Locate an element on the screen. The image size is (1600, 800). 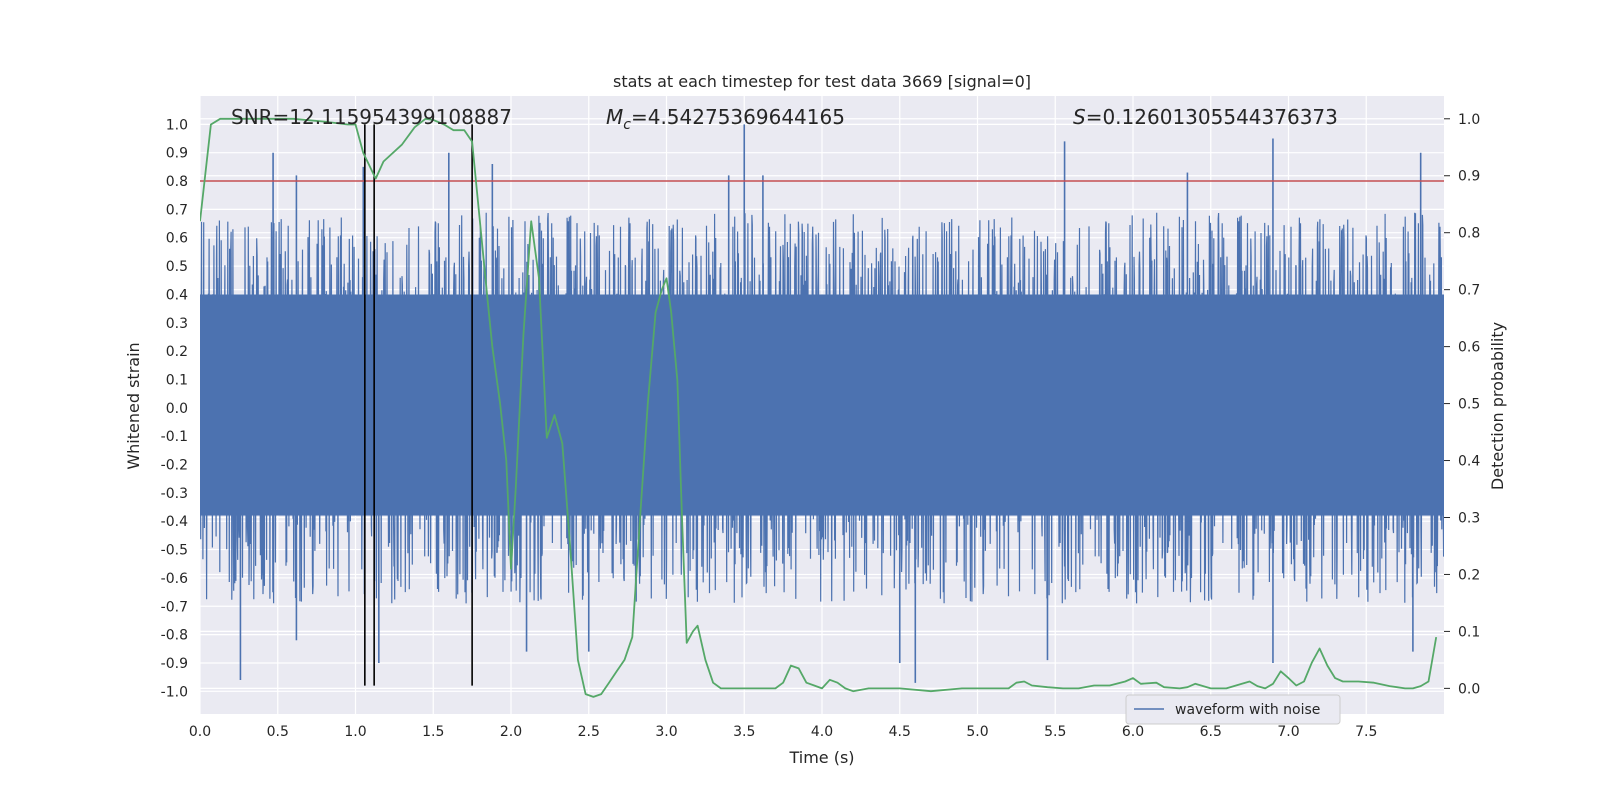
y-tick-label: 0.0 is located at coordinates (177, 409).